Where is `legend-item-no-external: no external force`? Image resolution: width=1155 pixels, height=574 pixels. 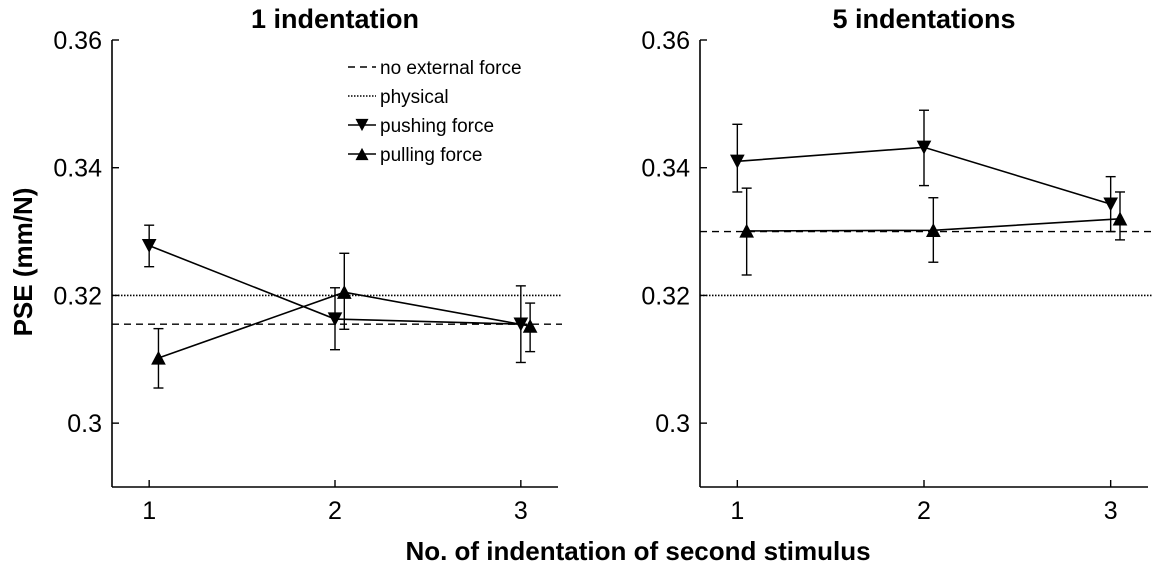
legend-item-no-external: no external force is located at coordinates (435, 68).